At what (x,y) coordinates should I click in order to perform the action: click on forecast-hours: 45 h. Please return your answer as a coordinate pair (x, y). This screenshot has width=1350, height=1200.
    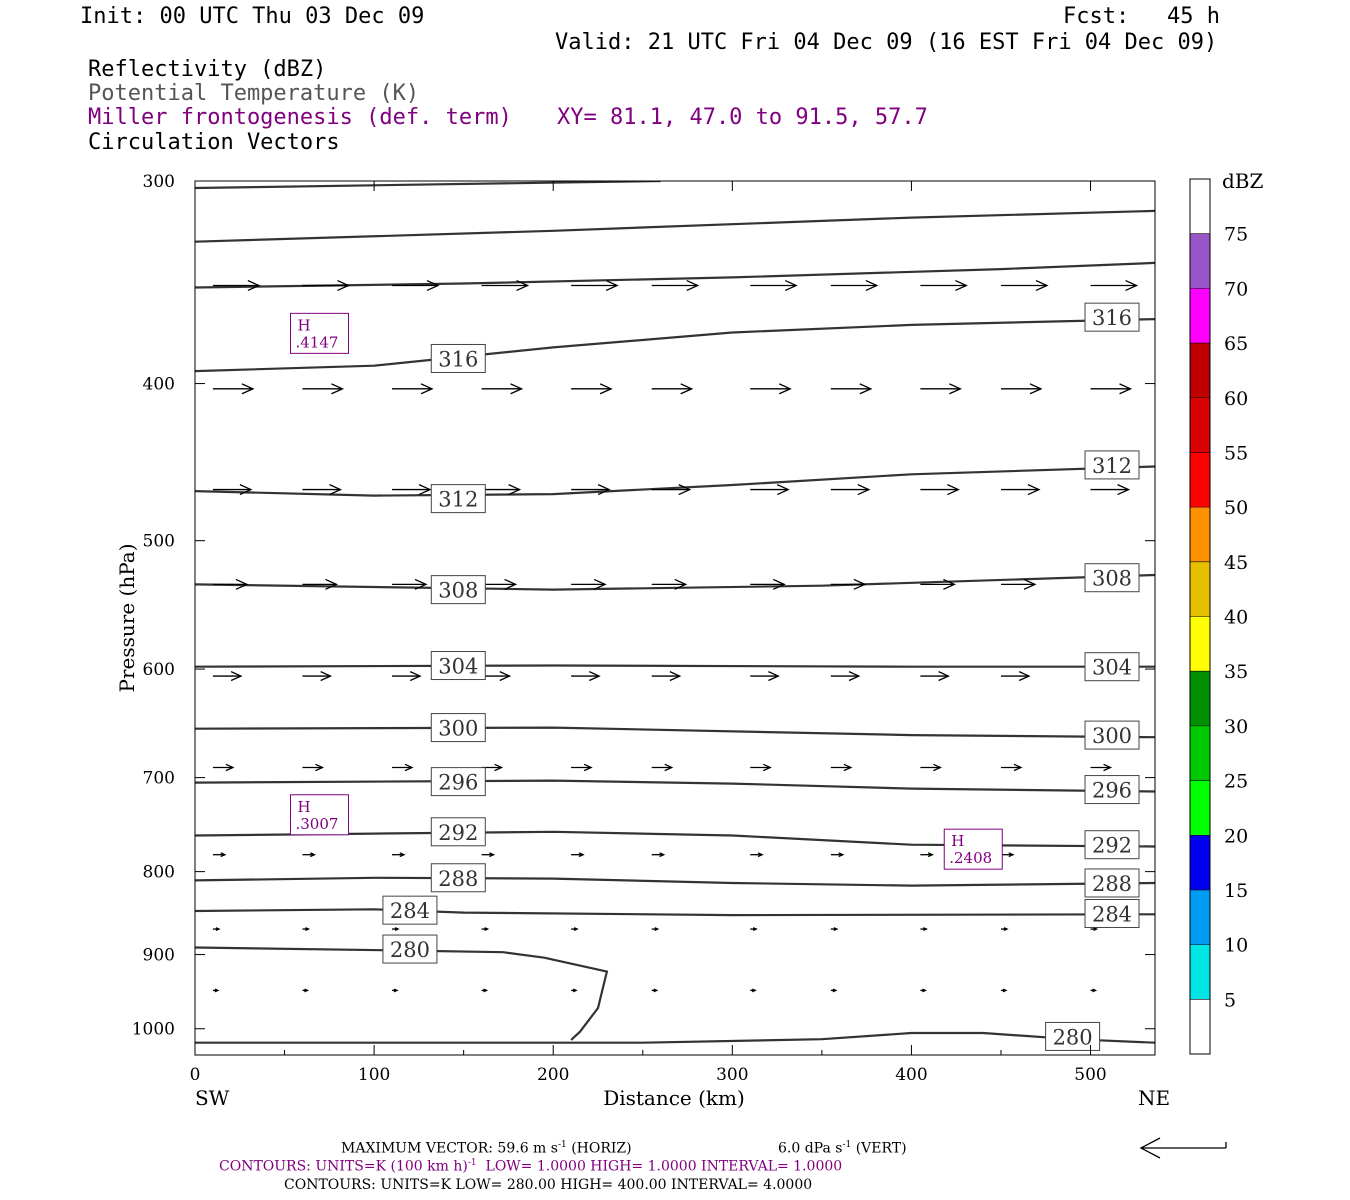
    Looking at the image, I should click on (1193, 16).